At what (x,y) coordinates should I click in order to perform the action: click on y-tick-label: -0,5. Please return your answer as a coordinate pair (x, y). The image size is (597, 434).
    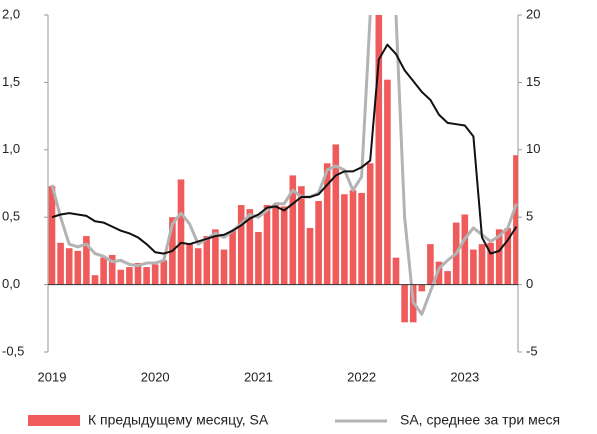
    Looking at the image, I should click on (13, 350).